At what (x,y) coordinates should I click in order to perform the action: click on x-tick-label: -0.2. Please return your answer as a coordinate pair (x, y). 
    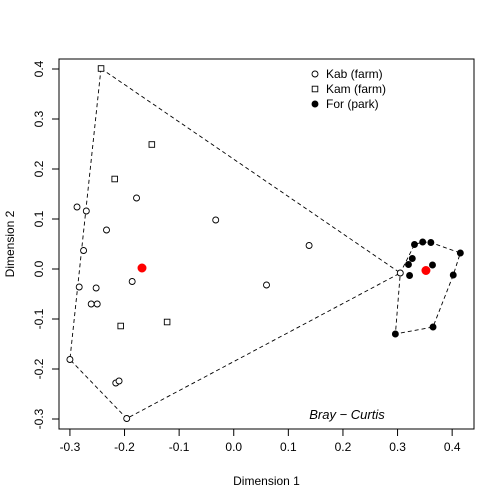
    Looking at the image, I should click on (124, 447).